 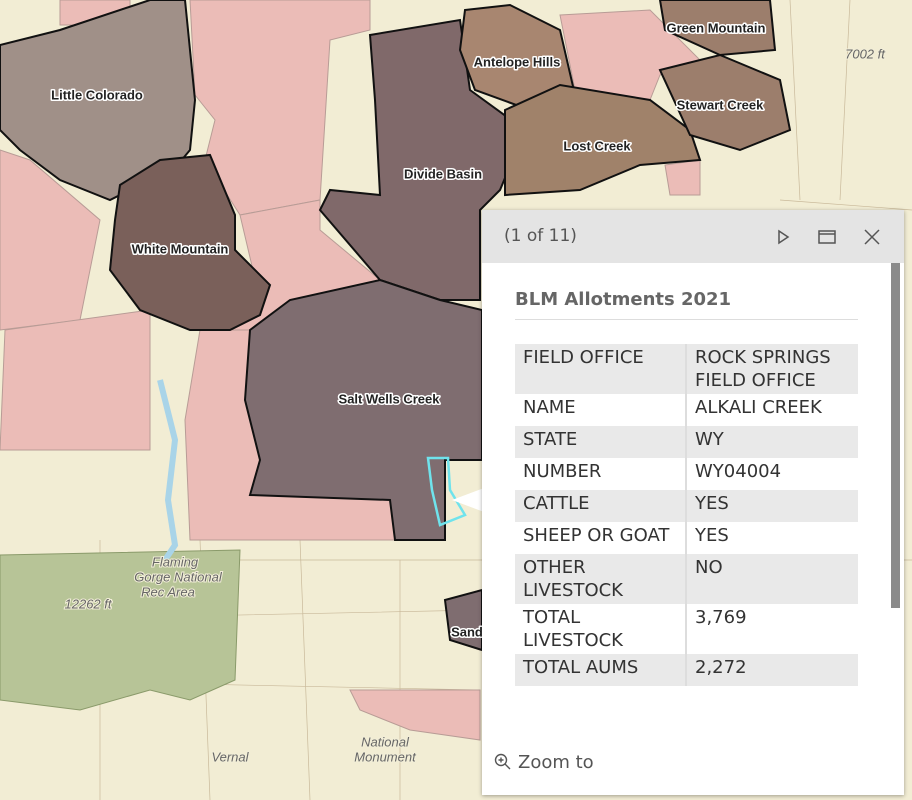 I want to click on attribute-row: TOTAL LIVESTOCK 3,769, so click(x=686, y=629).